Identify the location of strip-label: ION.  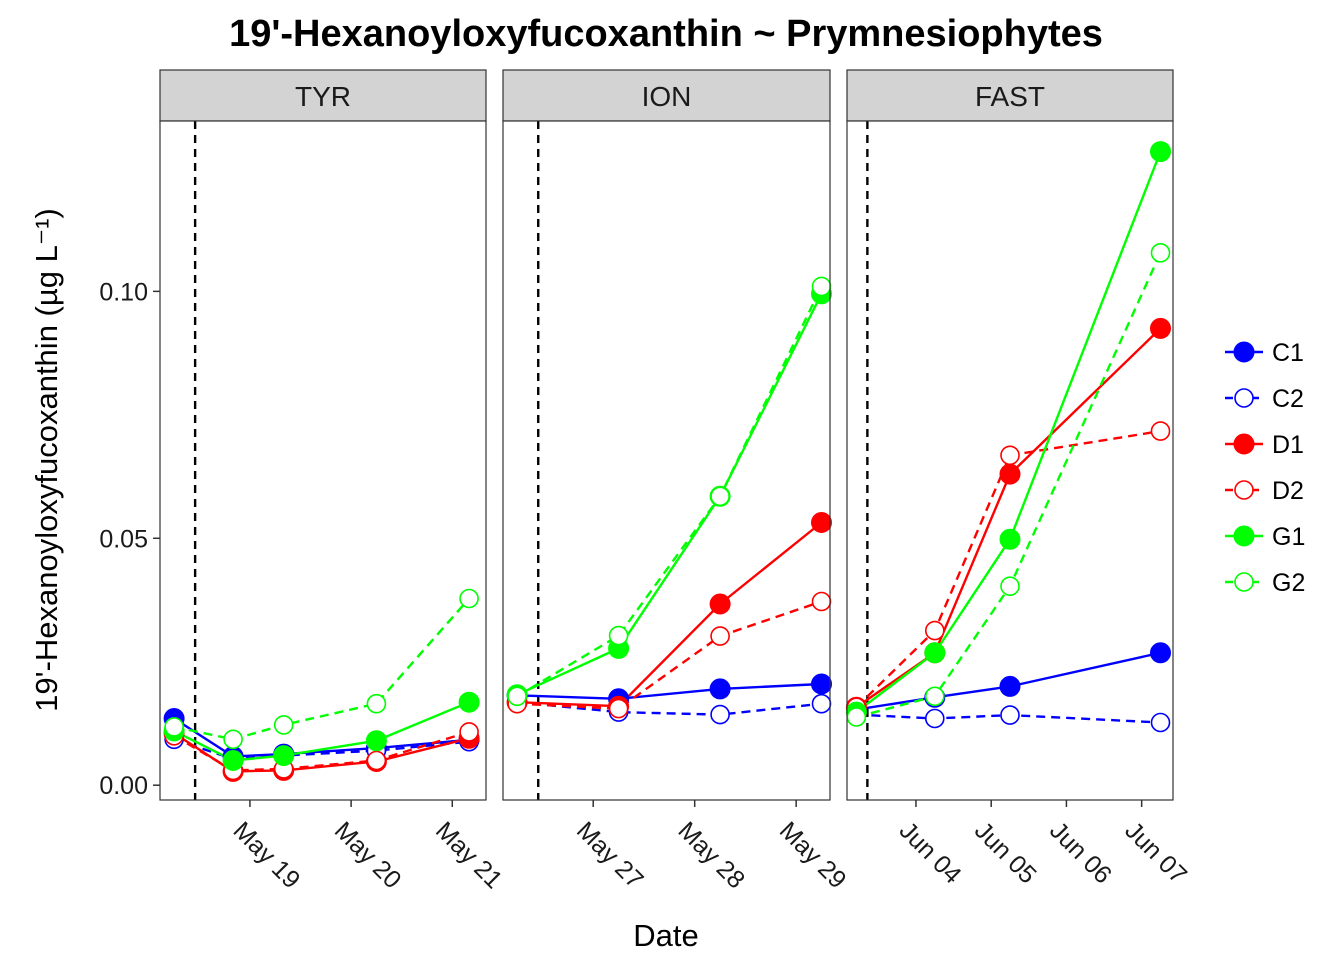
(667, 96).